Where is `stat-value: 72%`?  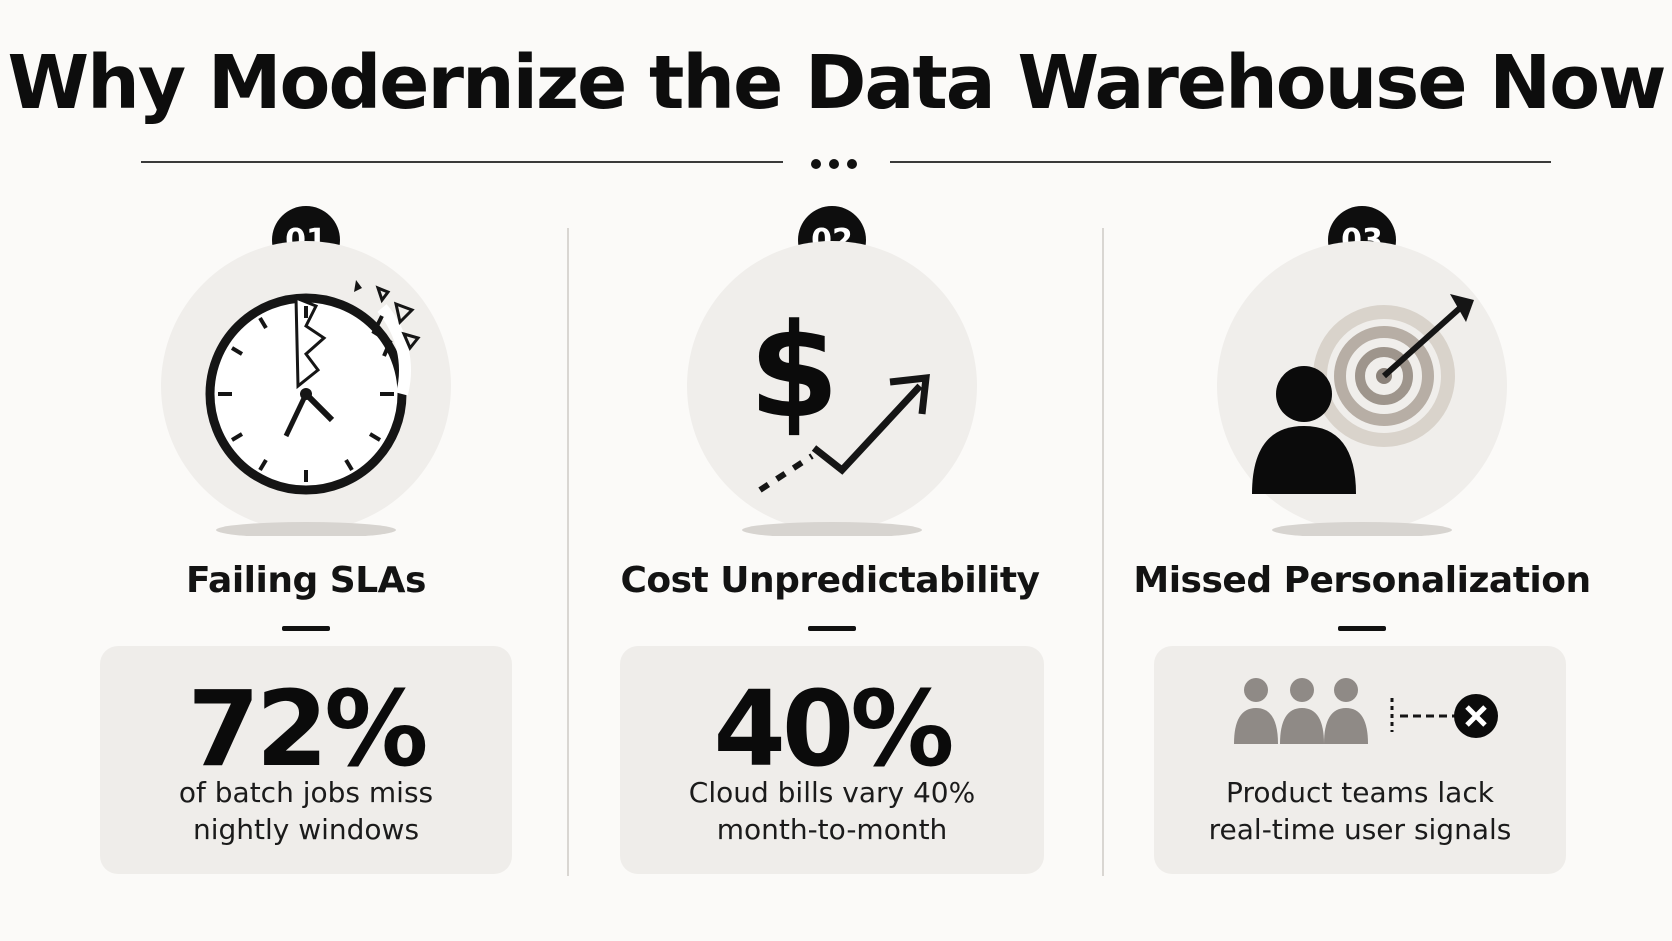 stat-value: 72% is located at coordinates (308, 729).